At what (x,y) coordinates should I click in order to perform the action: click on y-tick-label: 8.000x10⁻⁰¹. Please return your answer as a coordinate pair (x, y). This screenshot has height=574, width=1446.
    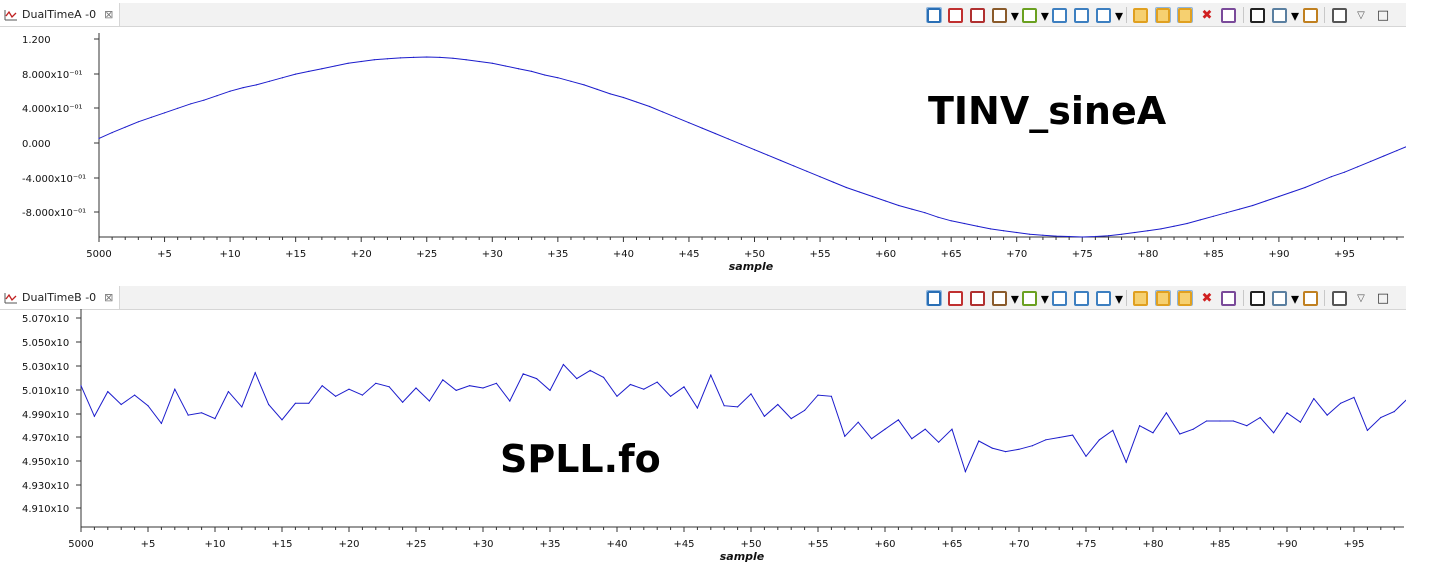
    Looking at the image, I should click on (52, 75).